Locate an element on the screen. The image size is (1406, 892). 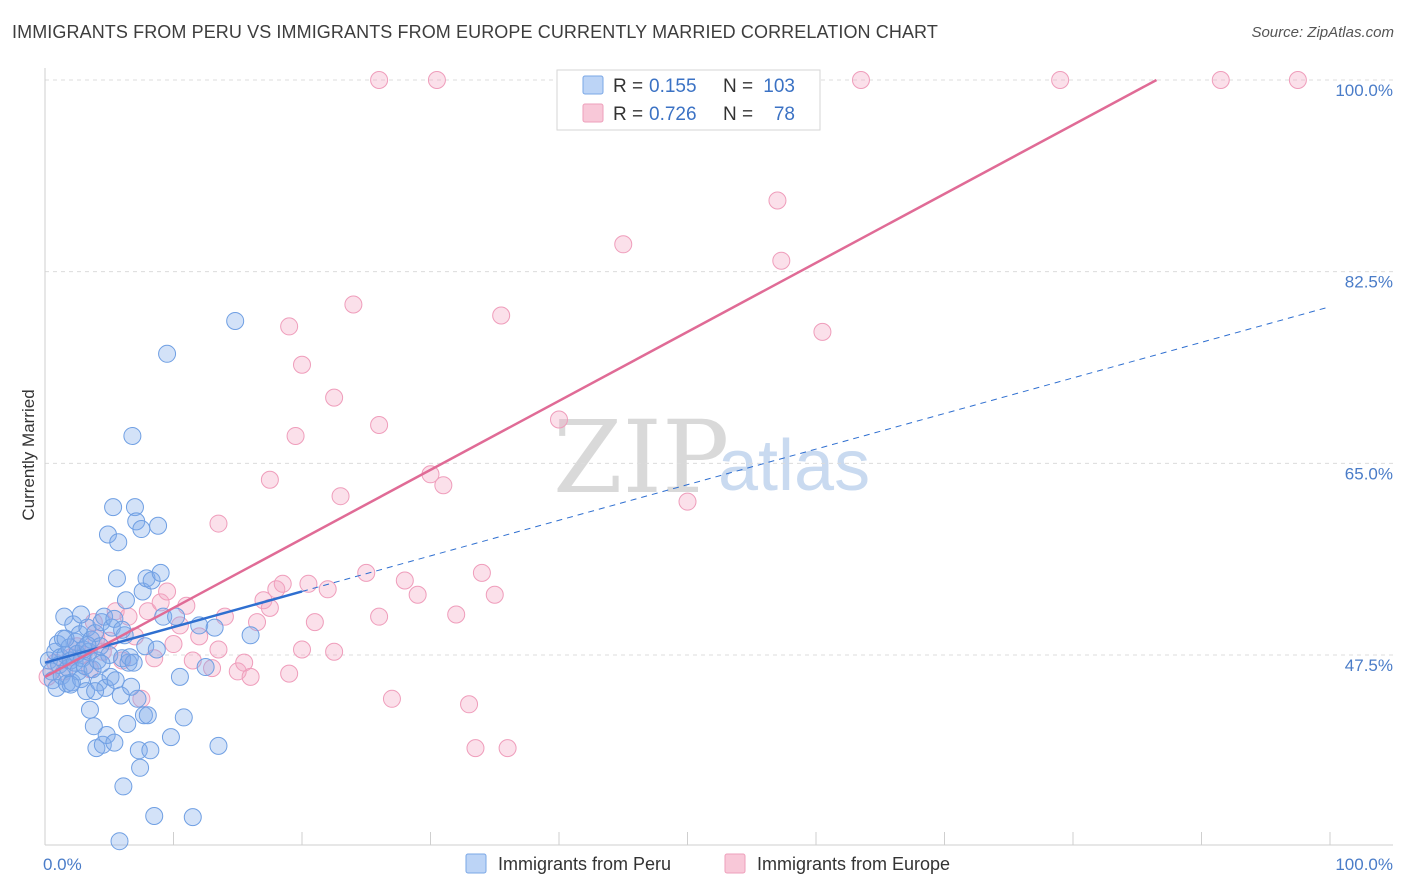
legend-r-label-peru: R = is located at coordinates (628, 86).